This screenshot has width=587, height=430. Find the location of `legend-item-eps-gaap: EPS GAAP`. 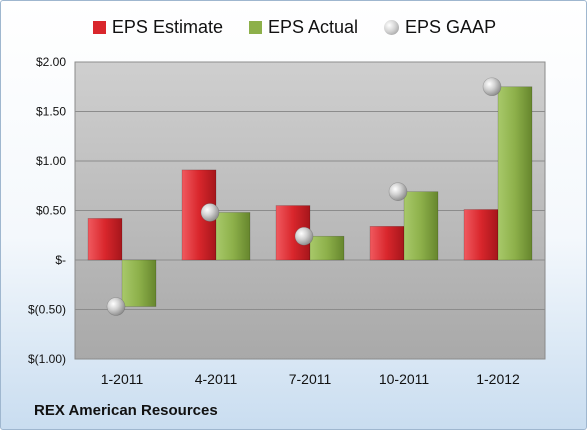

legend-item-eps-gaap: EPS GAAP is located at coordinates (440, 27).